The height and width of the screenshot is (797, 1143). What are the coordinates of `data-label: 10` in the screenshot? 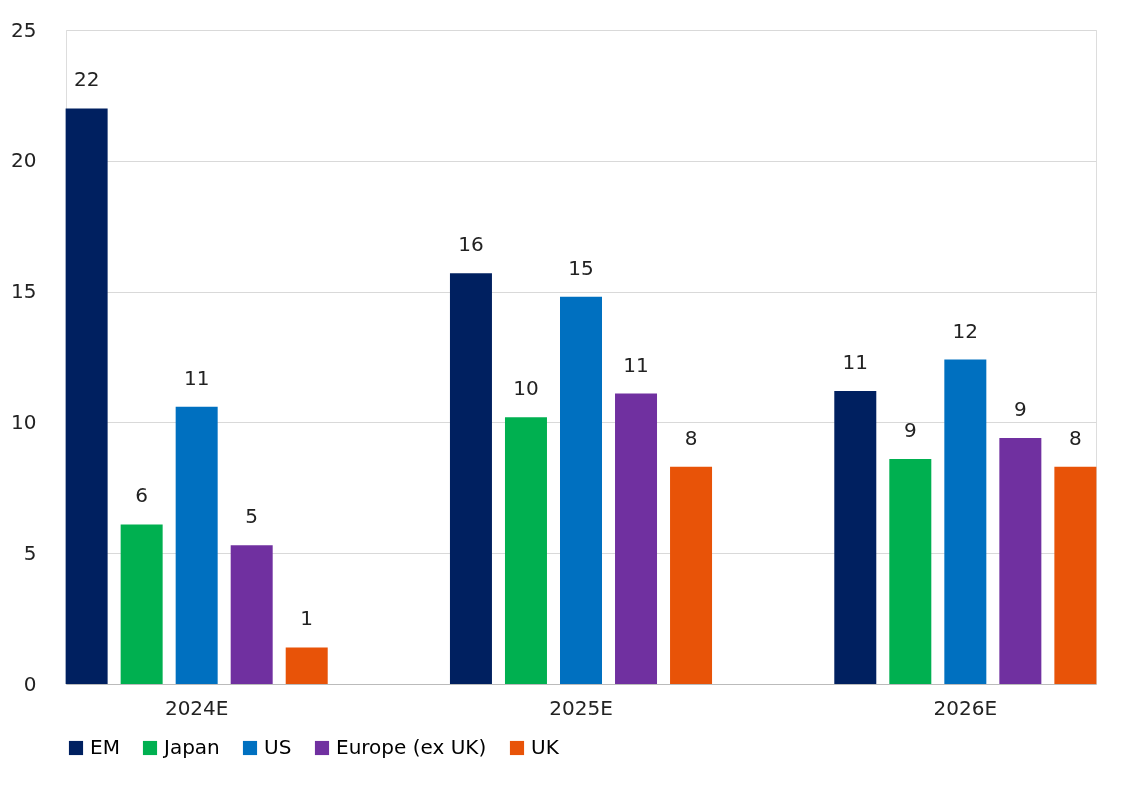 It's located at (526, 388).